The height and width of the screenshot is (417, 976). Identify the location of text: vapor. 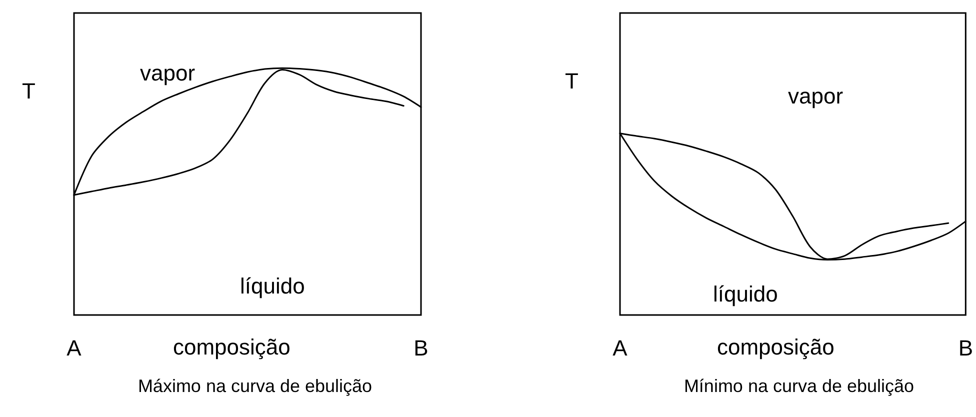
(816, 96).